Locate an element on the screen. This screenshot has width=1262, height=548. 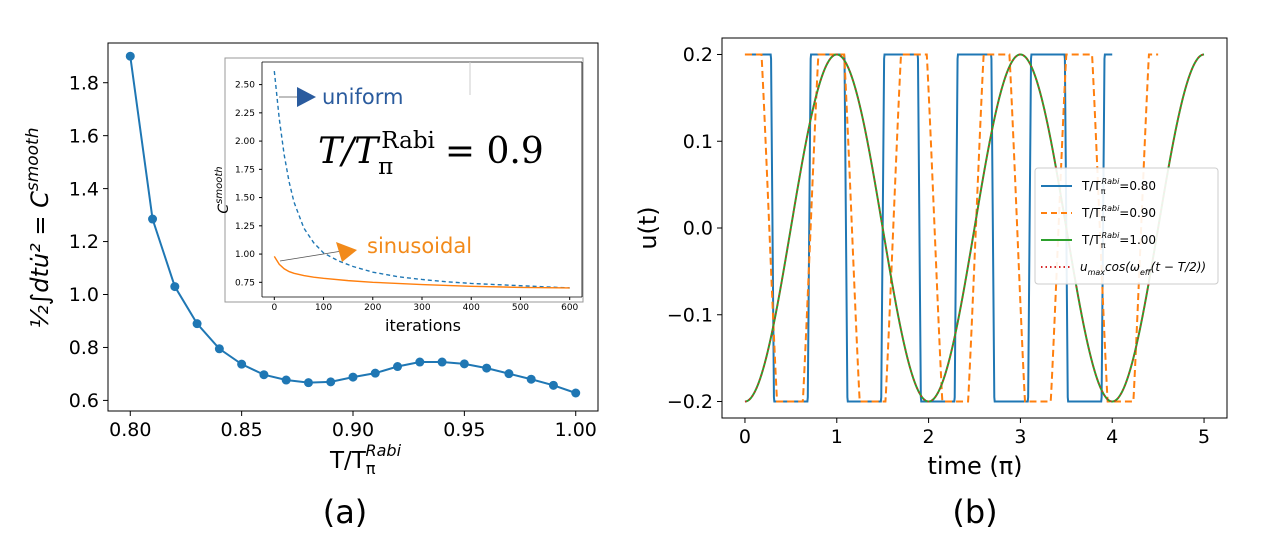
y-tick-label: 1.00 is located at coordinates (245, 255).